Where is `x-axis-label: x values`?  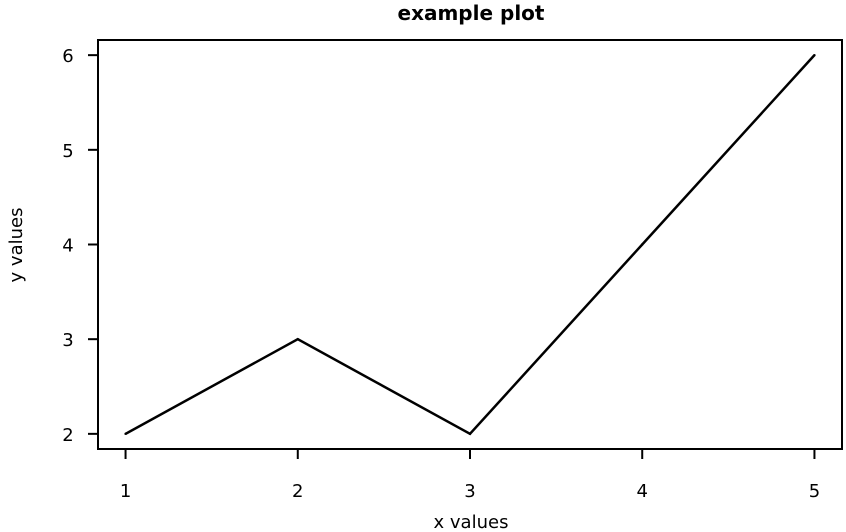
x-axis-label: x values is located at coordinates (471, 522).